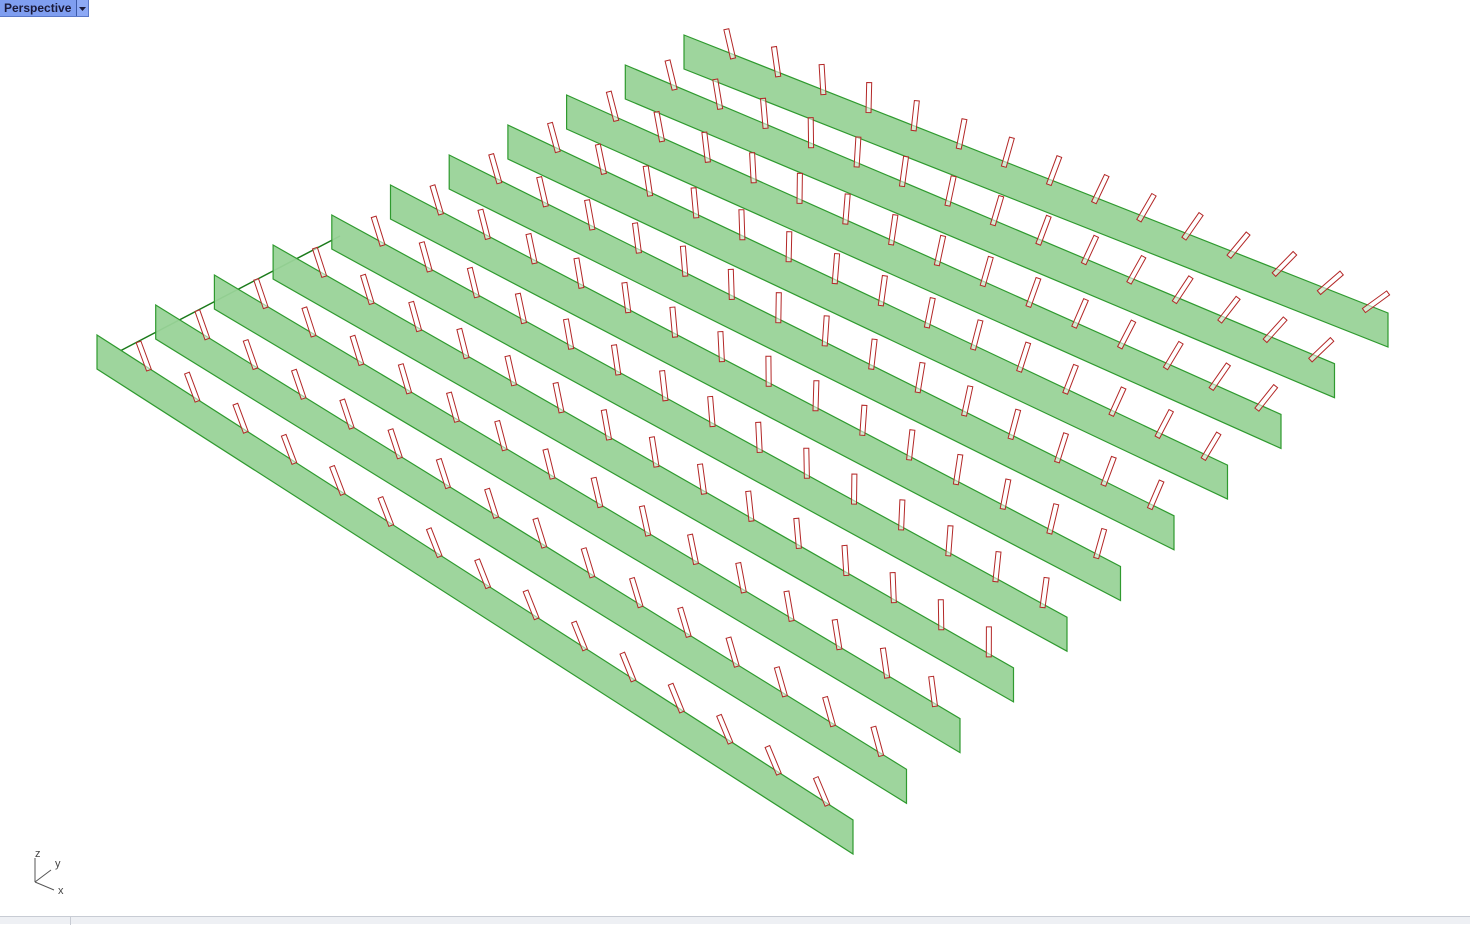 This screenshot has width=1470, height=925. Describe the element at coordinates (38, 8) in the screenshot. I see `viewport-title: Perspective` at that location.